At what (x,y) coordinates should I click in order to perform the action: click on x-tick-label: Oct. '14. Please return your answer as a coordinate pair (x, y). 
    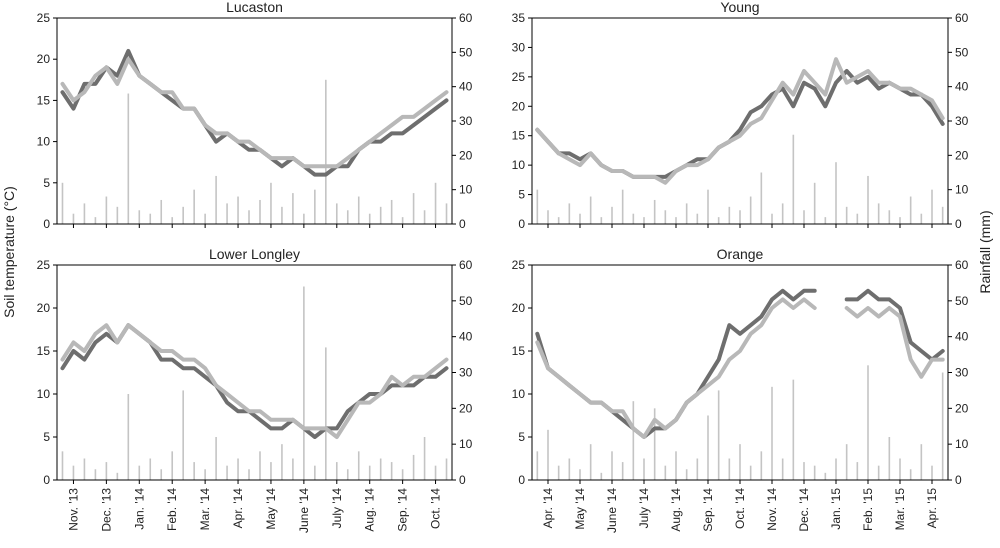
    Looking at the image, I should click on (740, 508).